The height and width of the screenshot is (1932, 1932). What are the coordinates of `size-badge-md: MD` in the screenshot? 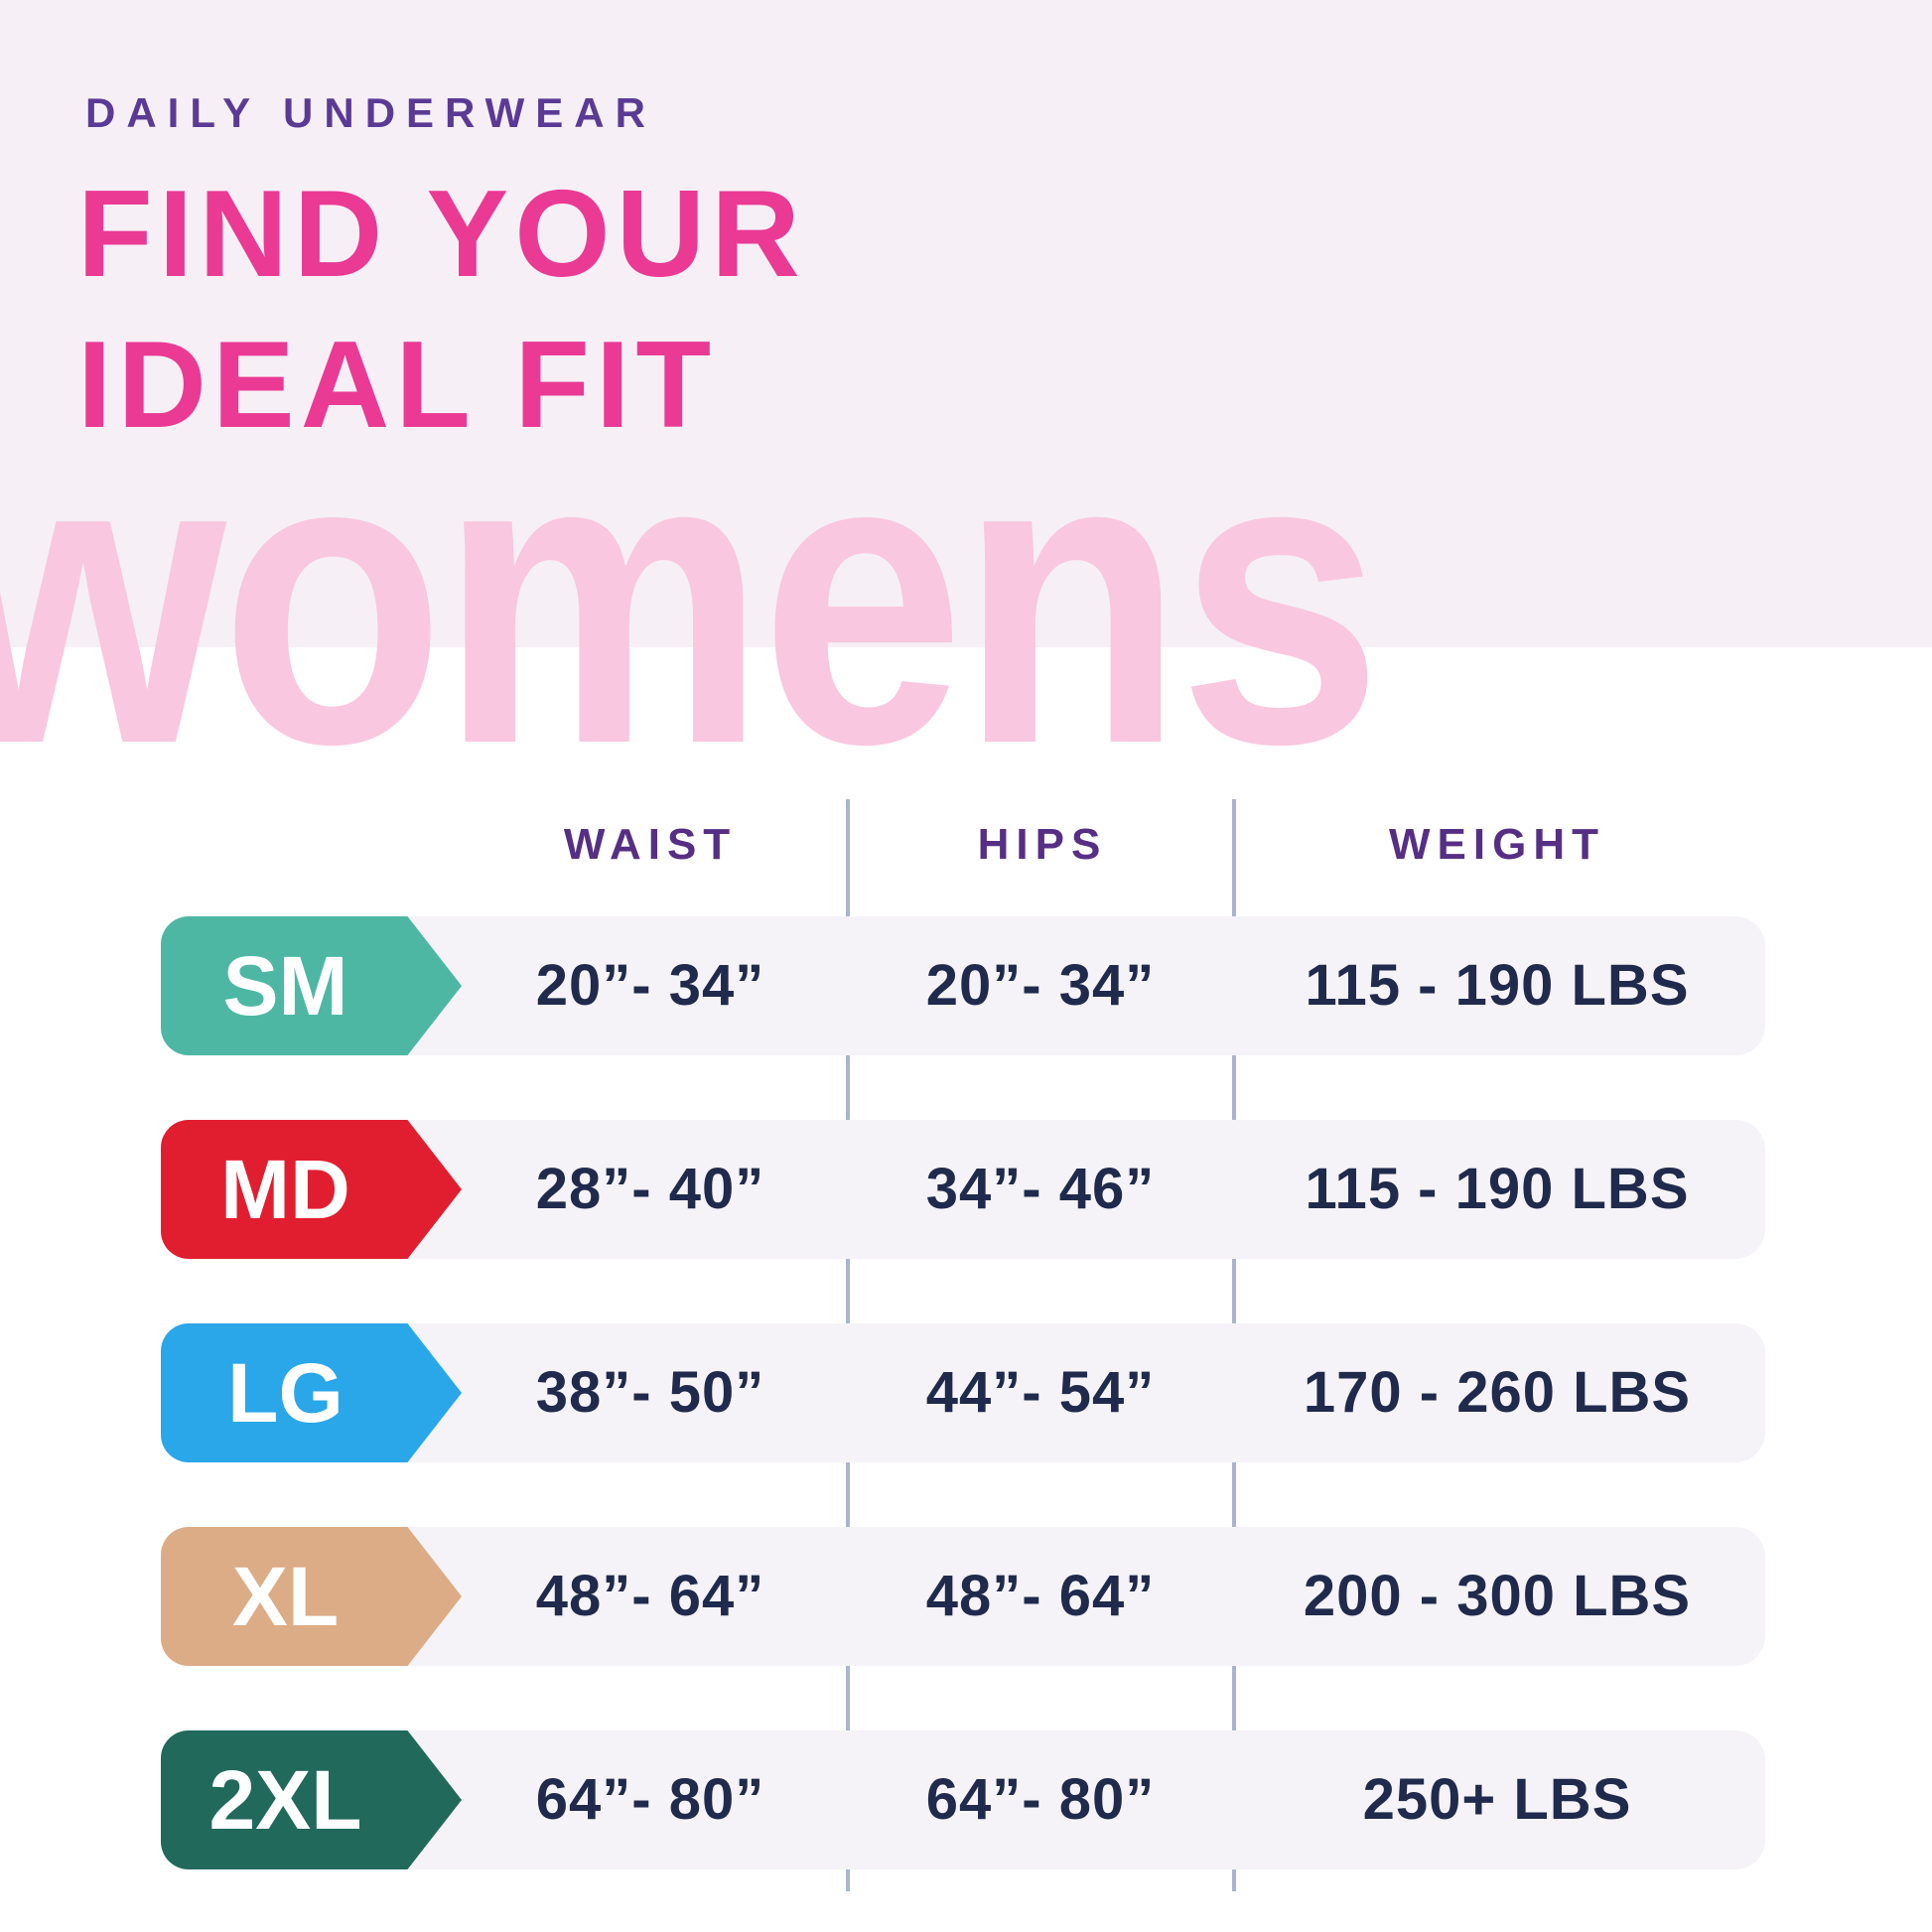 It's located at (312, 1189).